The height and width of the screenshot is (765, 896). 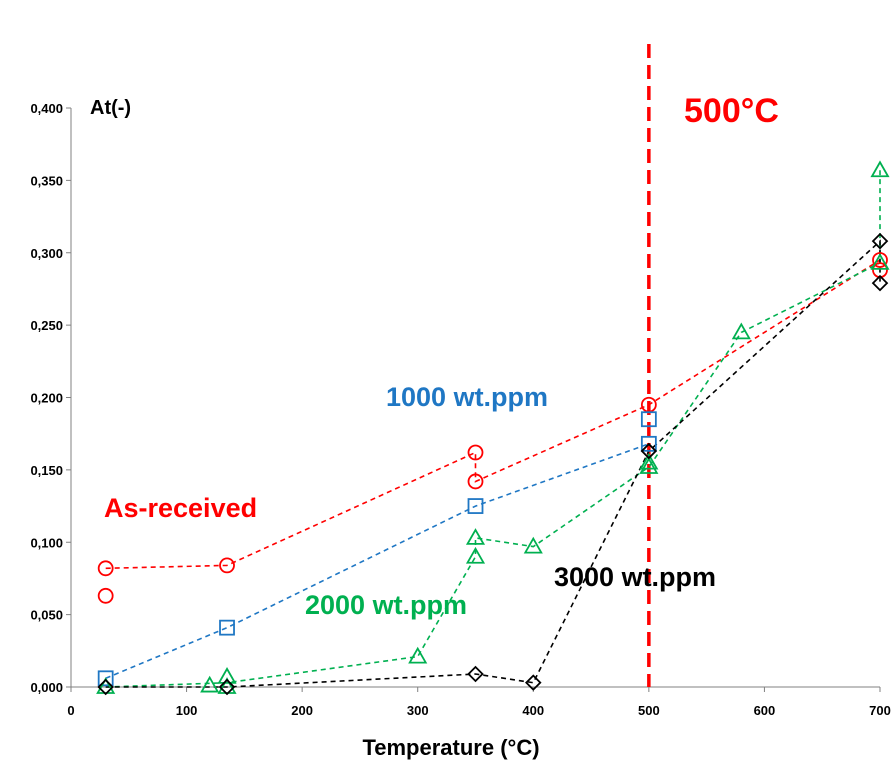 What do you see at coordinates (180, 508) in the screenshot?
I see `series-label-as-received: As-received` at bounding box center [180, 508].